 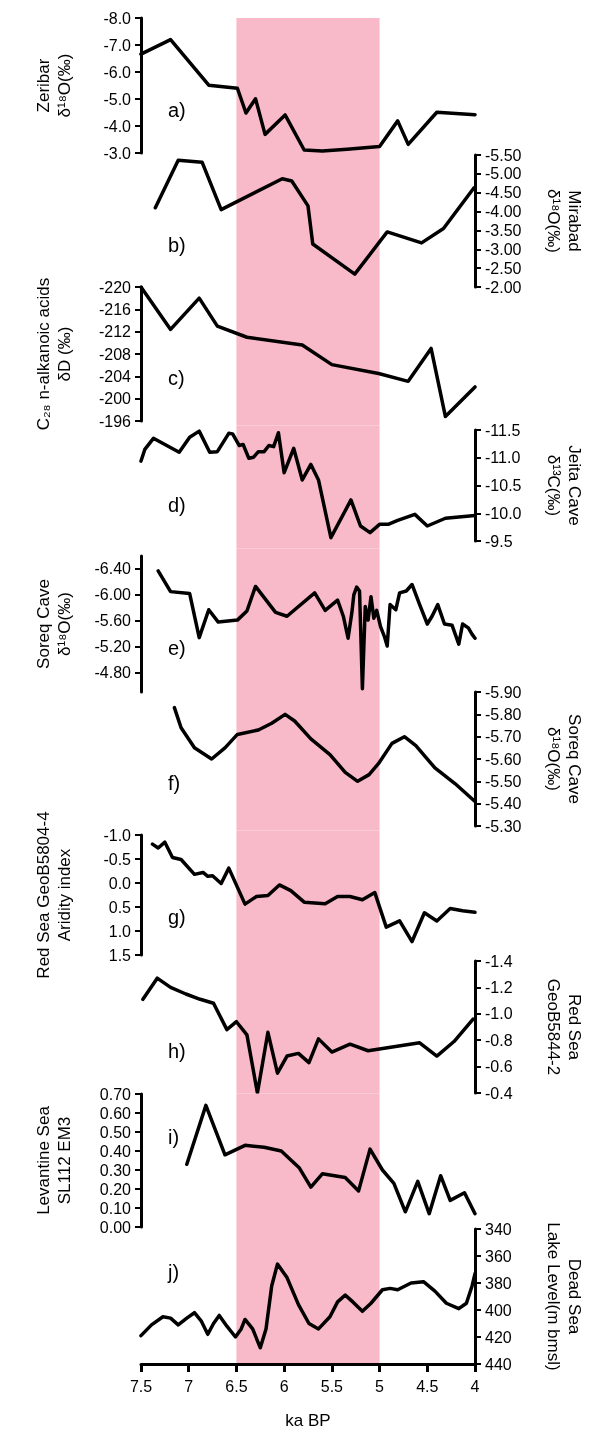 I want to click on x-tick-label: 6, so click(x=284, y=1386).